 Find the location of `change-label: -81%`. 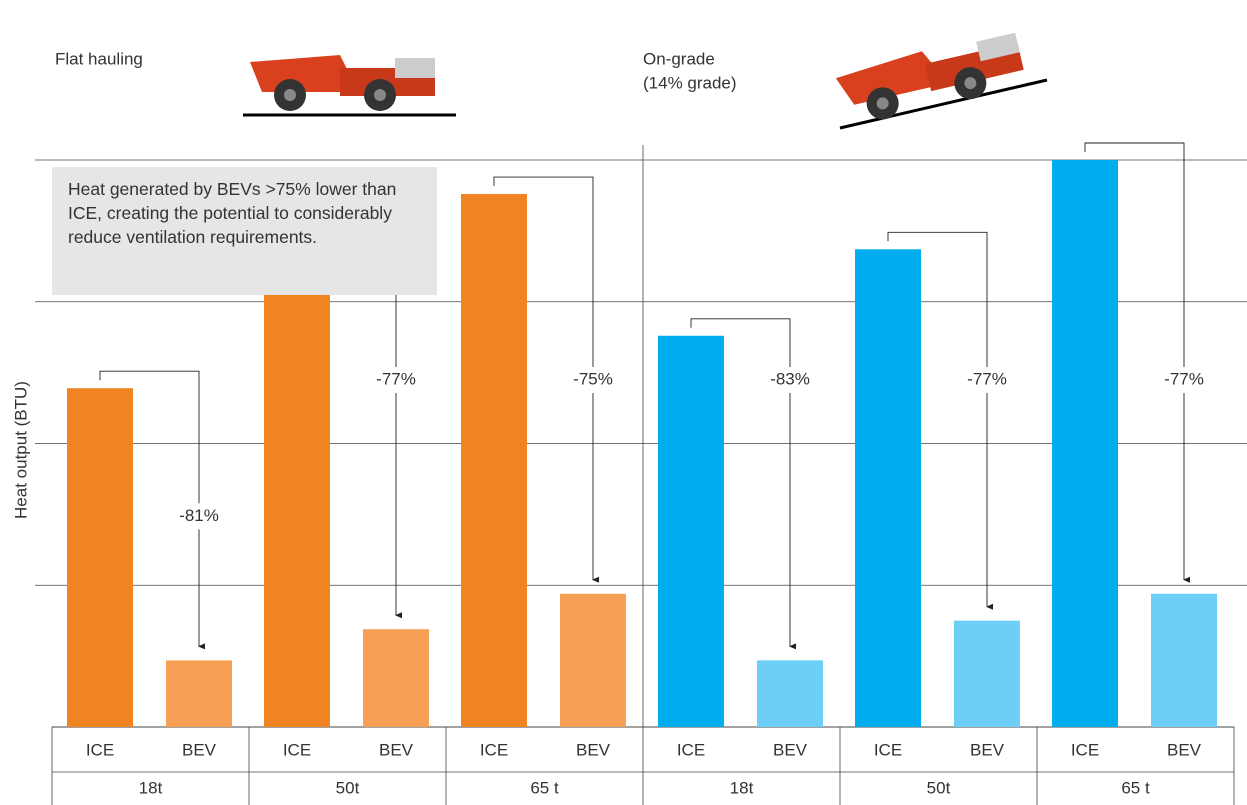

change-label: -81% is located at coordinates (199, 515).